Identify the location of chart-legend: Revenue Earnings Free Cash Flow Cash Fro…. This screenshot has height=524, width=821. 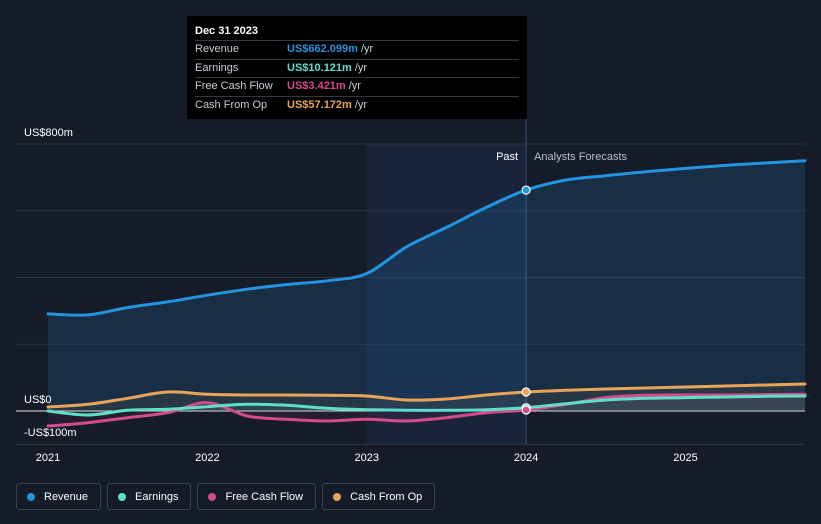
(226, 496).